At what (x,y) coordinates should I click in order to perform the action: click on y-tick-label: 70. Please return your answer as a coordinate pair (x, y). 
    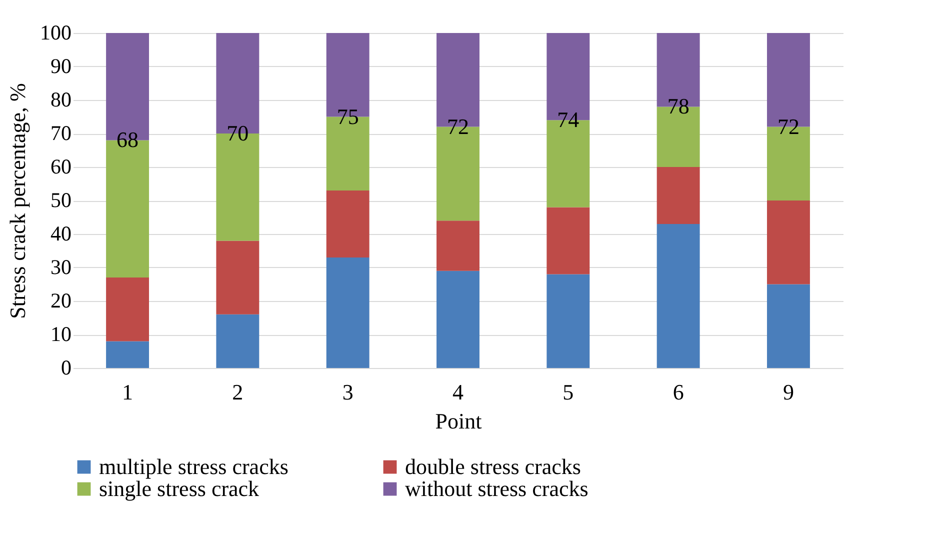
    Looking at the image, I should click on (61, 133).